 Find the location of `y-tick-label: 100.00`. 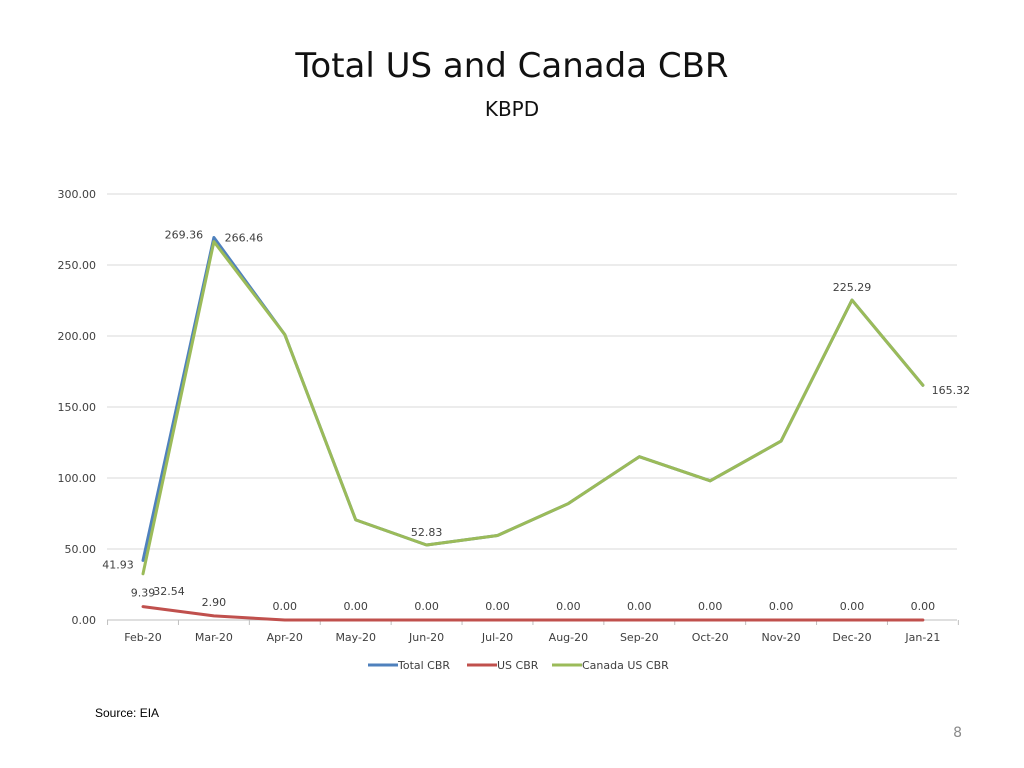

y-tick-label: 100.00 is located at coordinates (77, 478).